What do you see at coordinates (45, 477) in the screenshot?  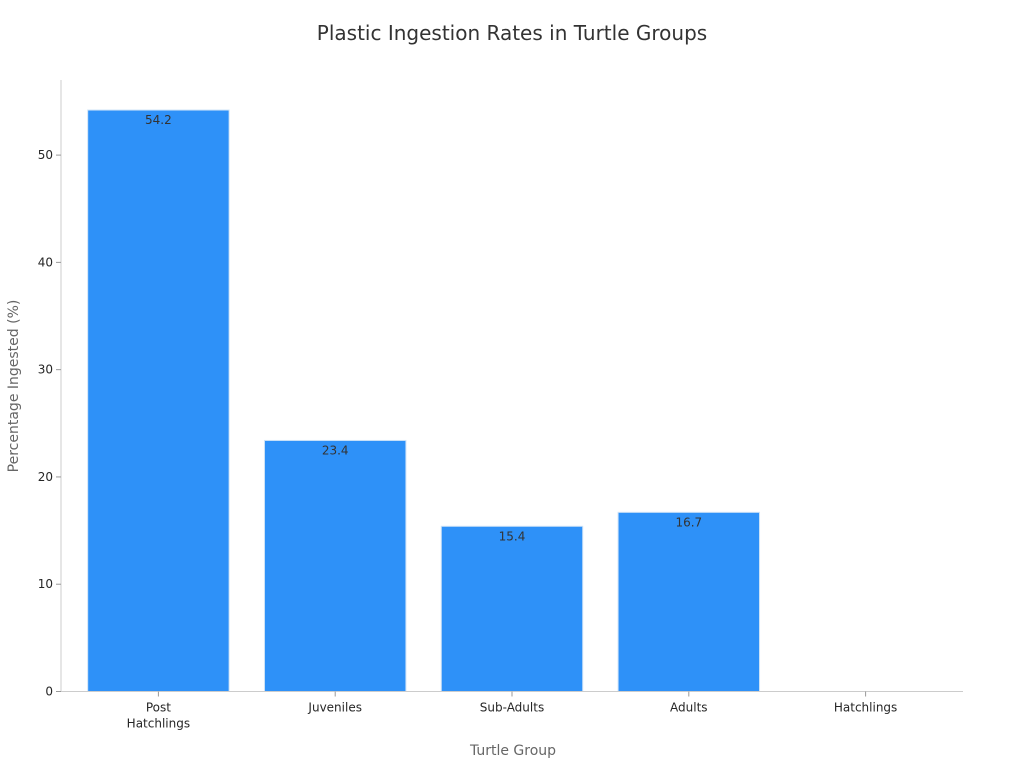 I see `y-tick-label: 20` at bounding box center [45, 477].